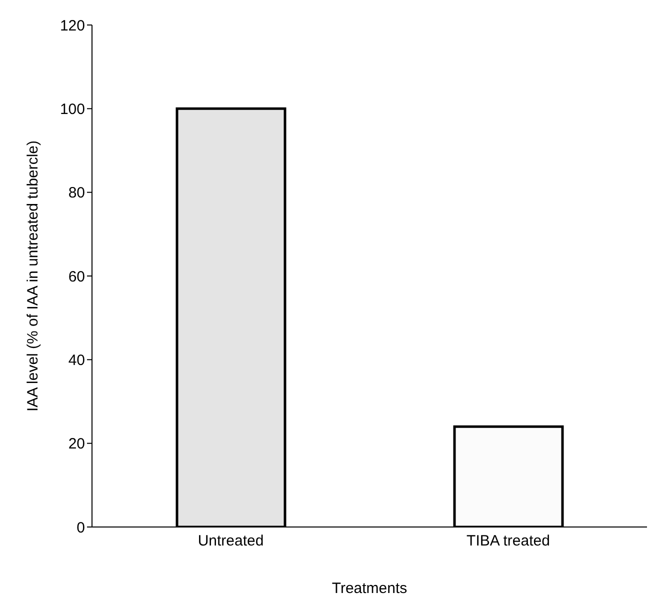  What do you see at coordinates (72, 109) in the screenshot?
I see `y-tick-label: 100` at bounding box center [72, 109].